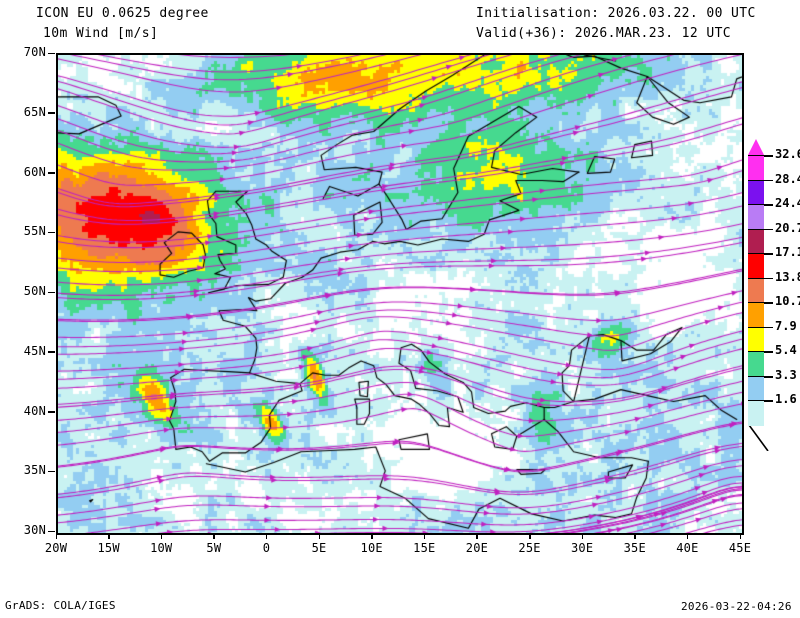  Describe the element at coordinates (786, 399) in the screenshot. I see `colorbar-label: 1.6` at that location.